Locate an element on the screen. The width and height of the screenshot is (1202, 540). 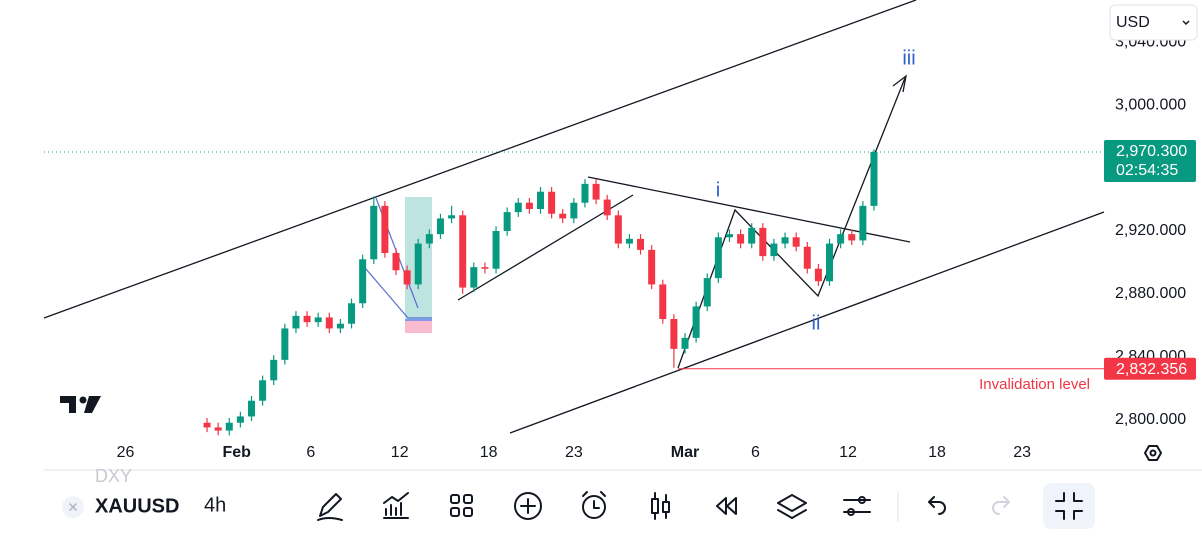
undo-icon is located at coordinates (937, 505).